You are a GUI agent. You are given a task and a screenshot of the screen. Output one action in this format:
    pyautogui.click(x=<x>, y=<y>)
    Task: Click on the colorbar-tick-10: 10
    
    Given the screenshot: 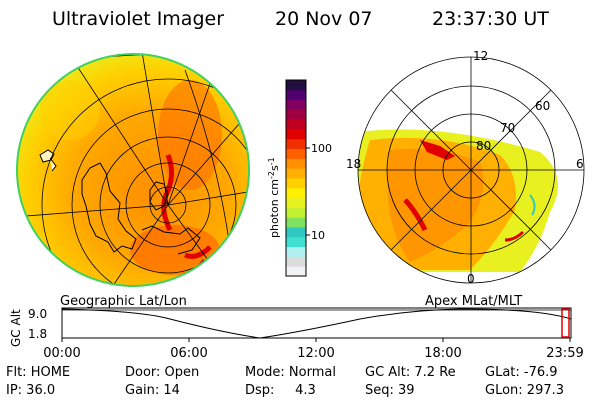 What is the action you would take?
    pyautogui.click(x=318, y=235)
    